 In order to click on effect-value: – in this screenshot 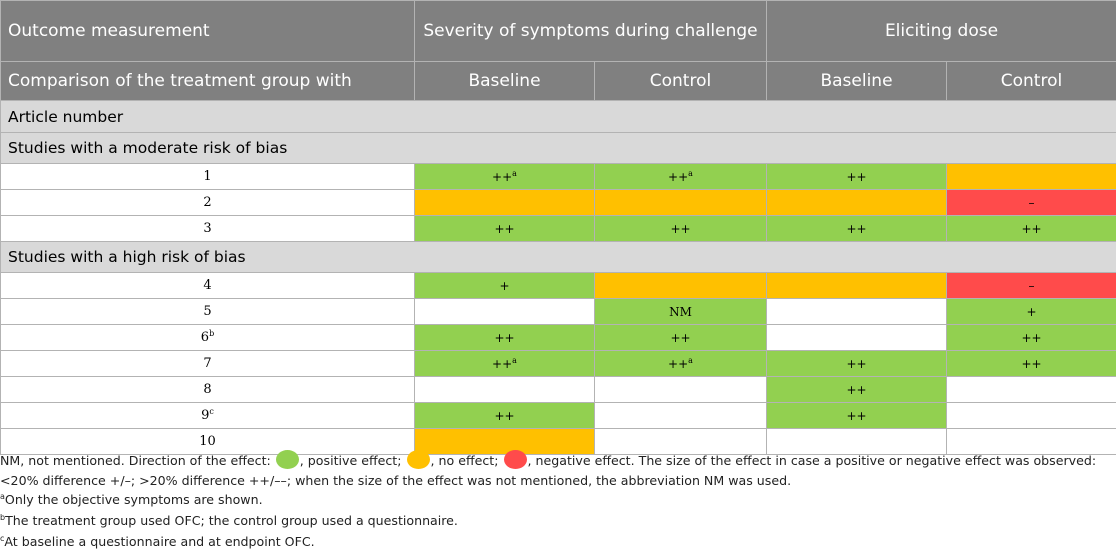, I will do `click(1031, 285)`.